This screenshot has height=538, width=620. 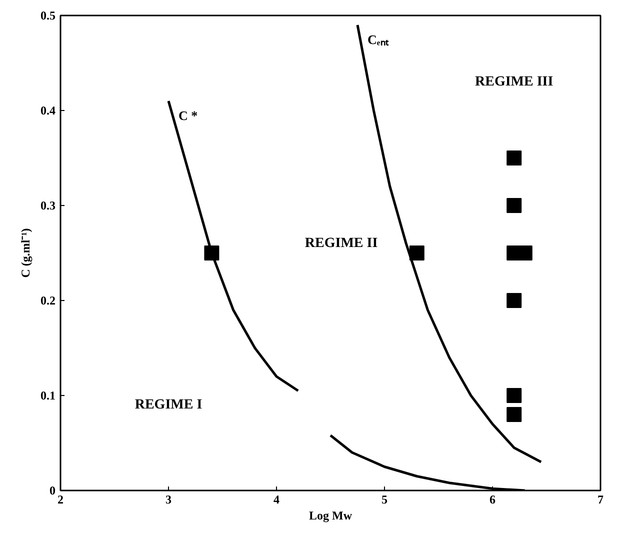 I want to click on y-tick-label: 0.3, so click(x=48, y=205).